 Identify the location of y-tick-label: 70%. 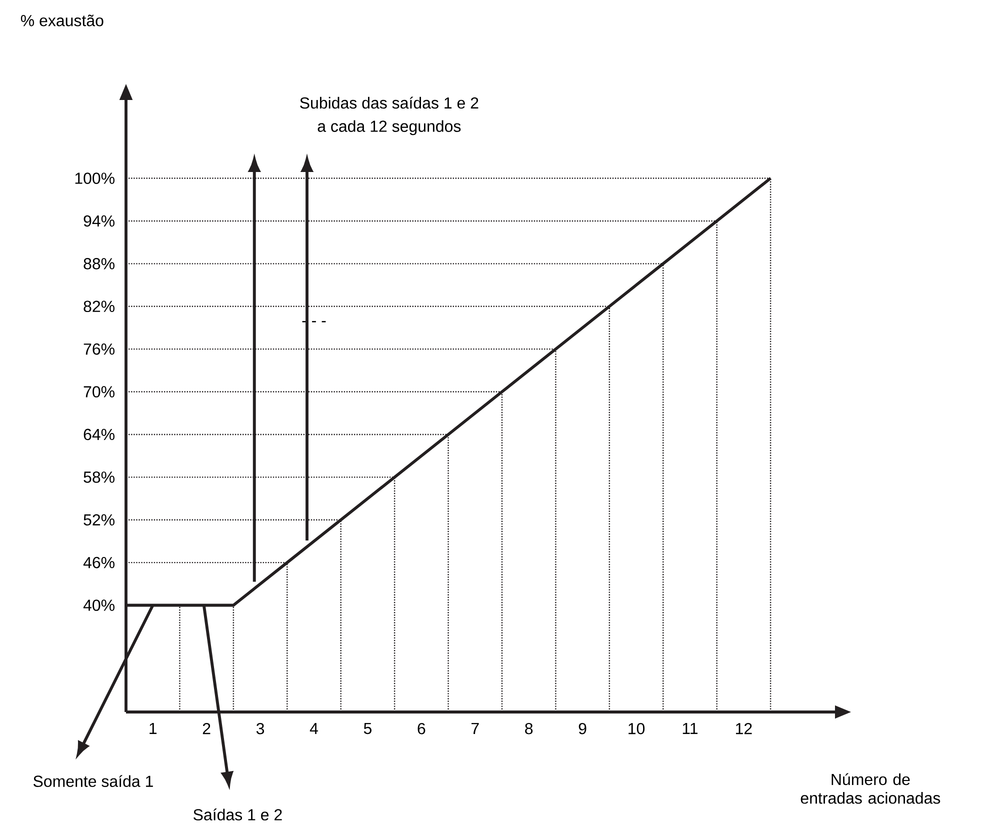
(99, 392).